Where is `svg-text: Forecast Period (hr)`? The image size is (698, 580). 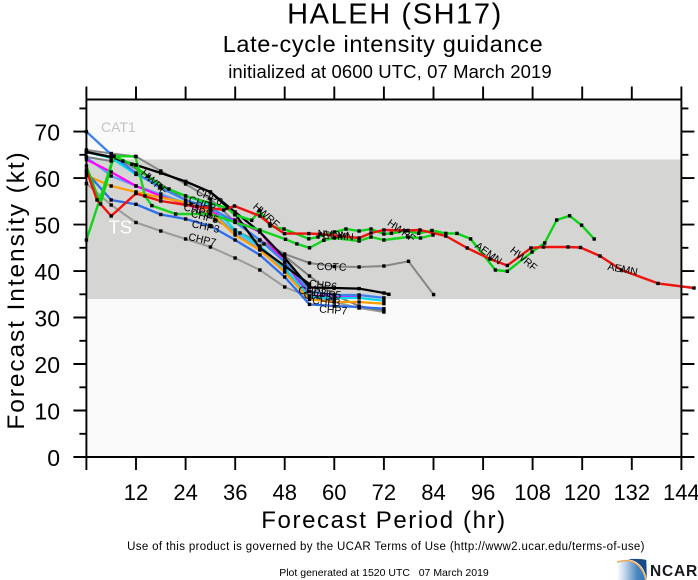
svg-text: Forecast Period (hr) is located at coordinates (383, 520).